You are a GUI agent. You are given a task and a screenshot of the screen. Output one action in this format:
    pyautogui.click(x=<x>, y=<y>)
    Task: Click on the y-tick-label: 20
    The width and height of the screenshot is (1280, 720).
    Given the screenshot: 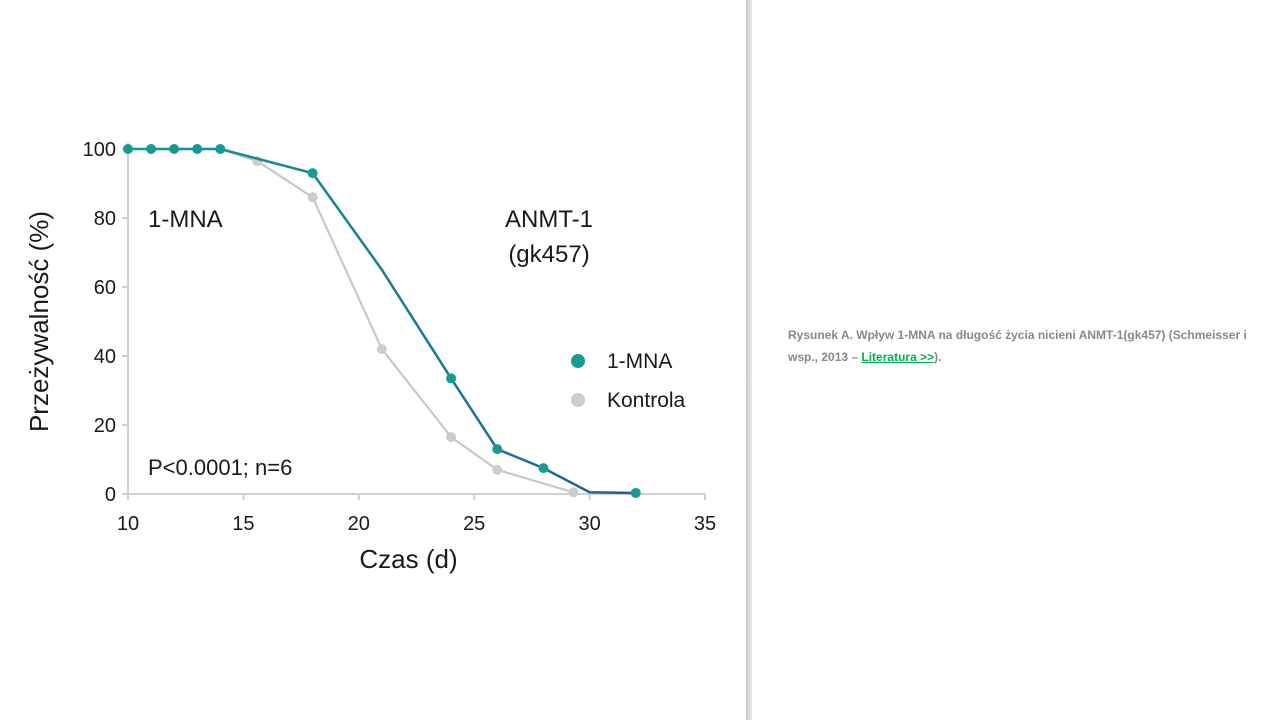 What is the action you would take?
    pyautogui.click(x=105, y=426)
    